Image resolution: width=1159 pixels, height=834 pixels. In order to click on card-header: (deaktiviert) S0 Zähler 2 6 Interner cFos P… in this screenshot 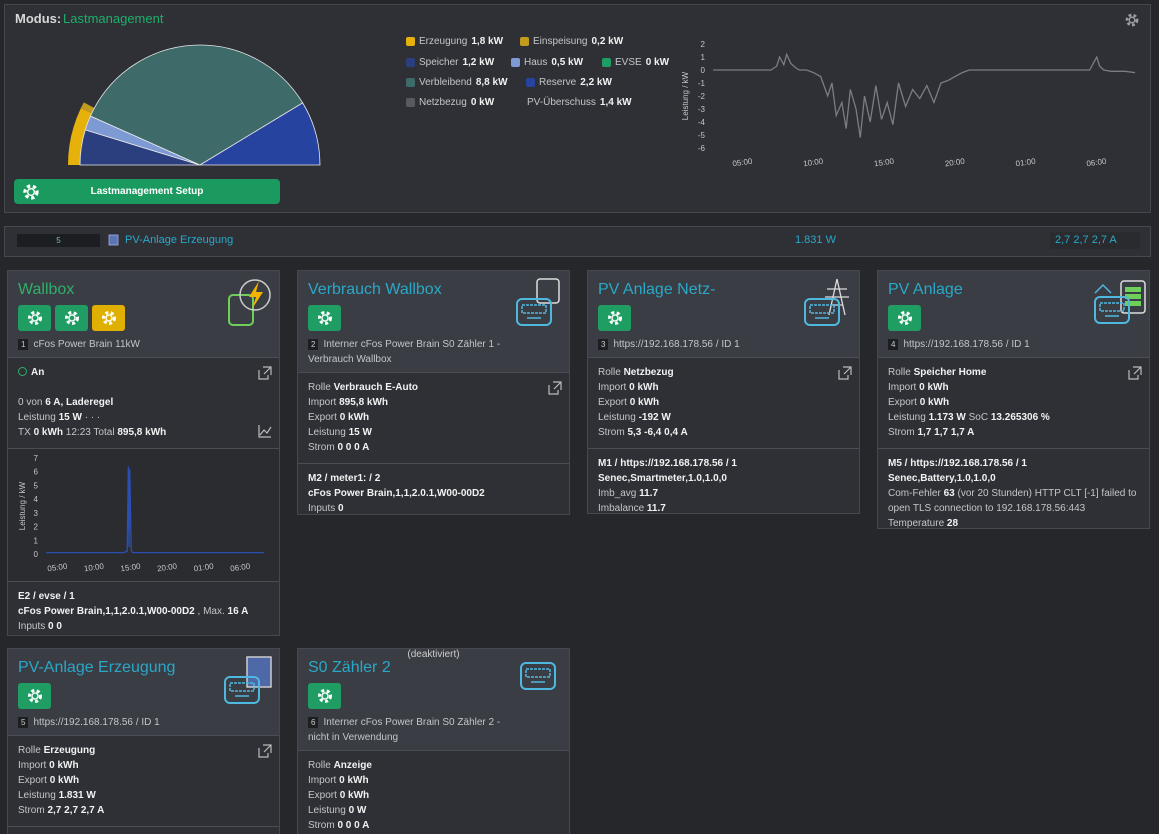, I will do `click(433, 699)`.